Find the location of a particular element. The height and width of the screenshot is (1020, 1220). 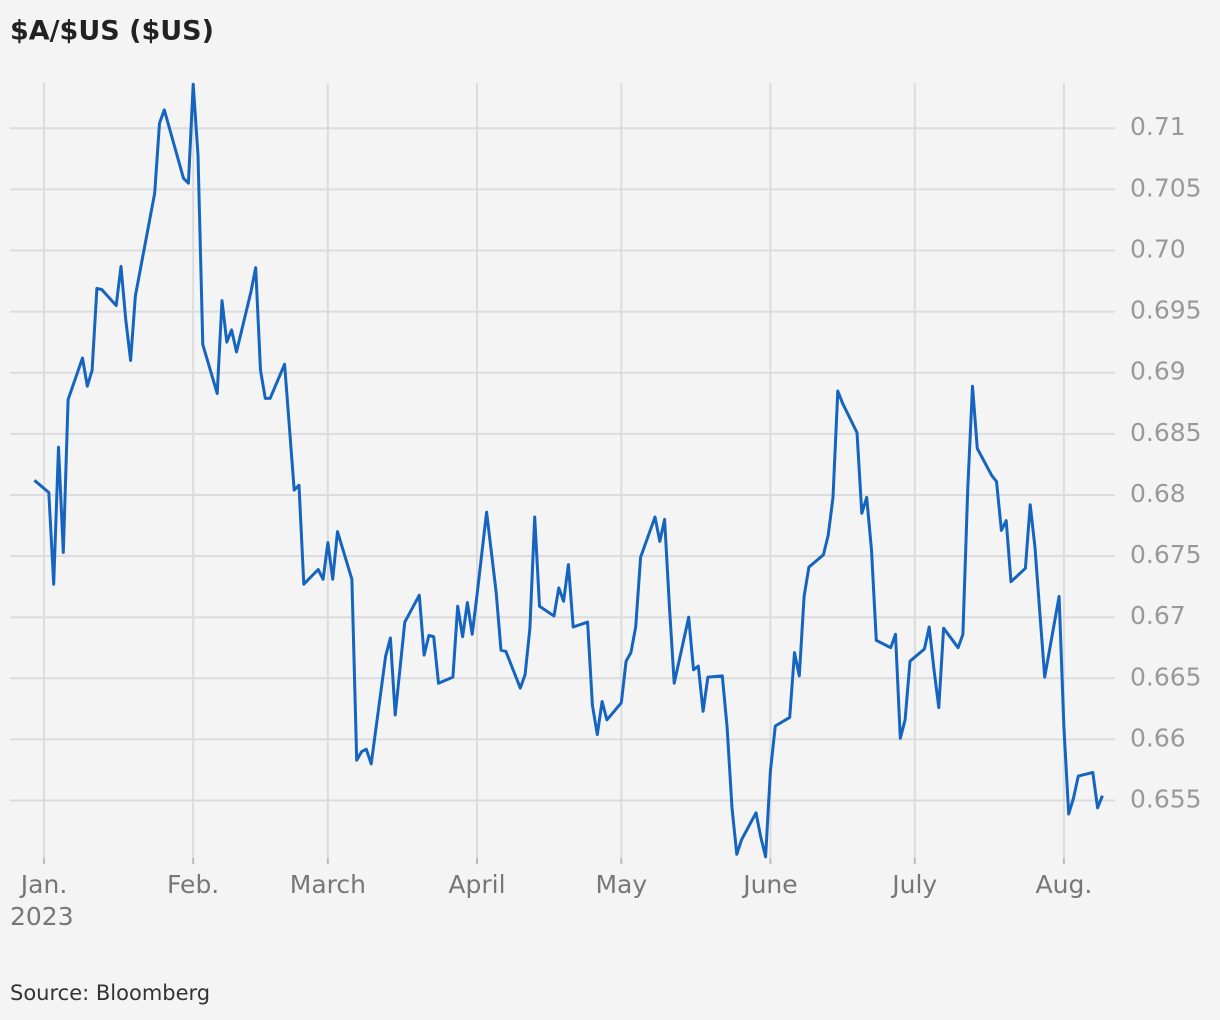

x-tick-label: June is located at coordinates (769, 884).